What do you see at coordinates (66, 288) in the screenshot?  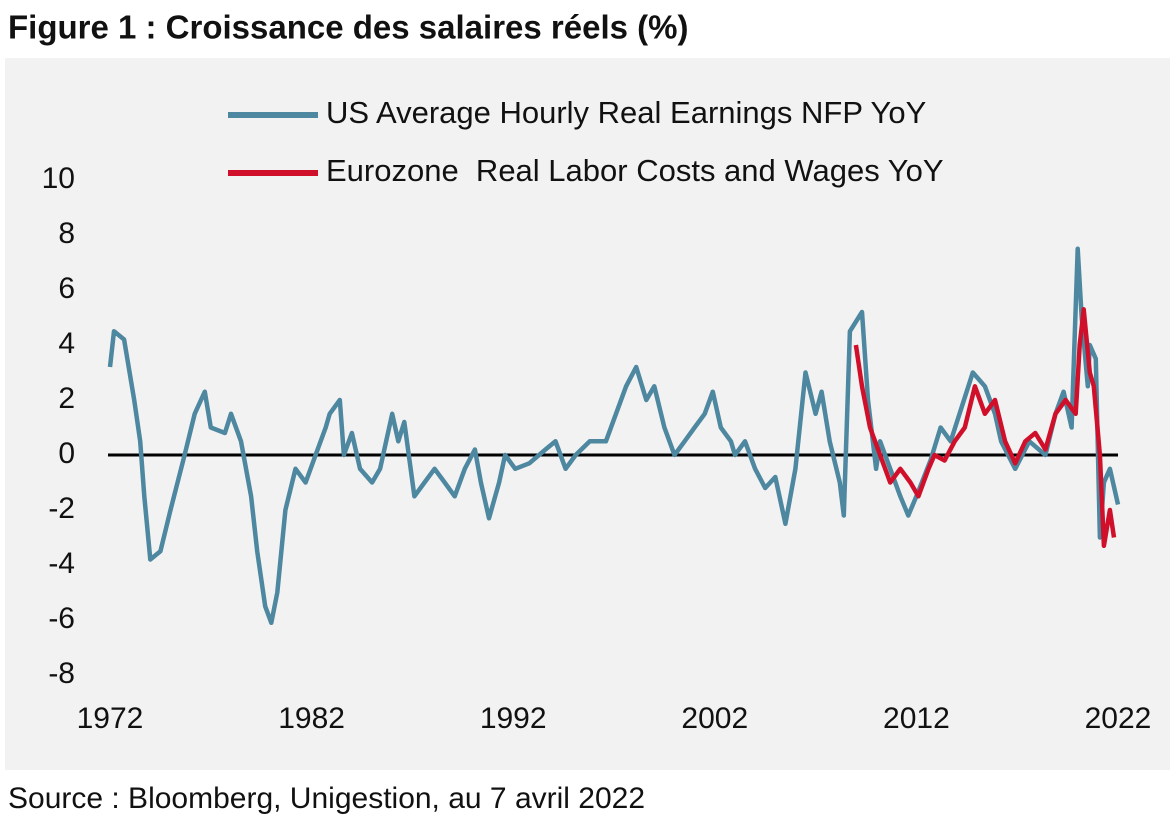 I see `y-tick-label: 6` at bounding box center [66, 288].